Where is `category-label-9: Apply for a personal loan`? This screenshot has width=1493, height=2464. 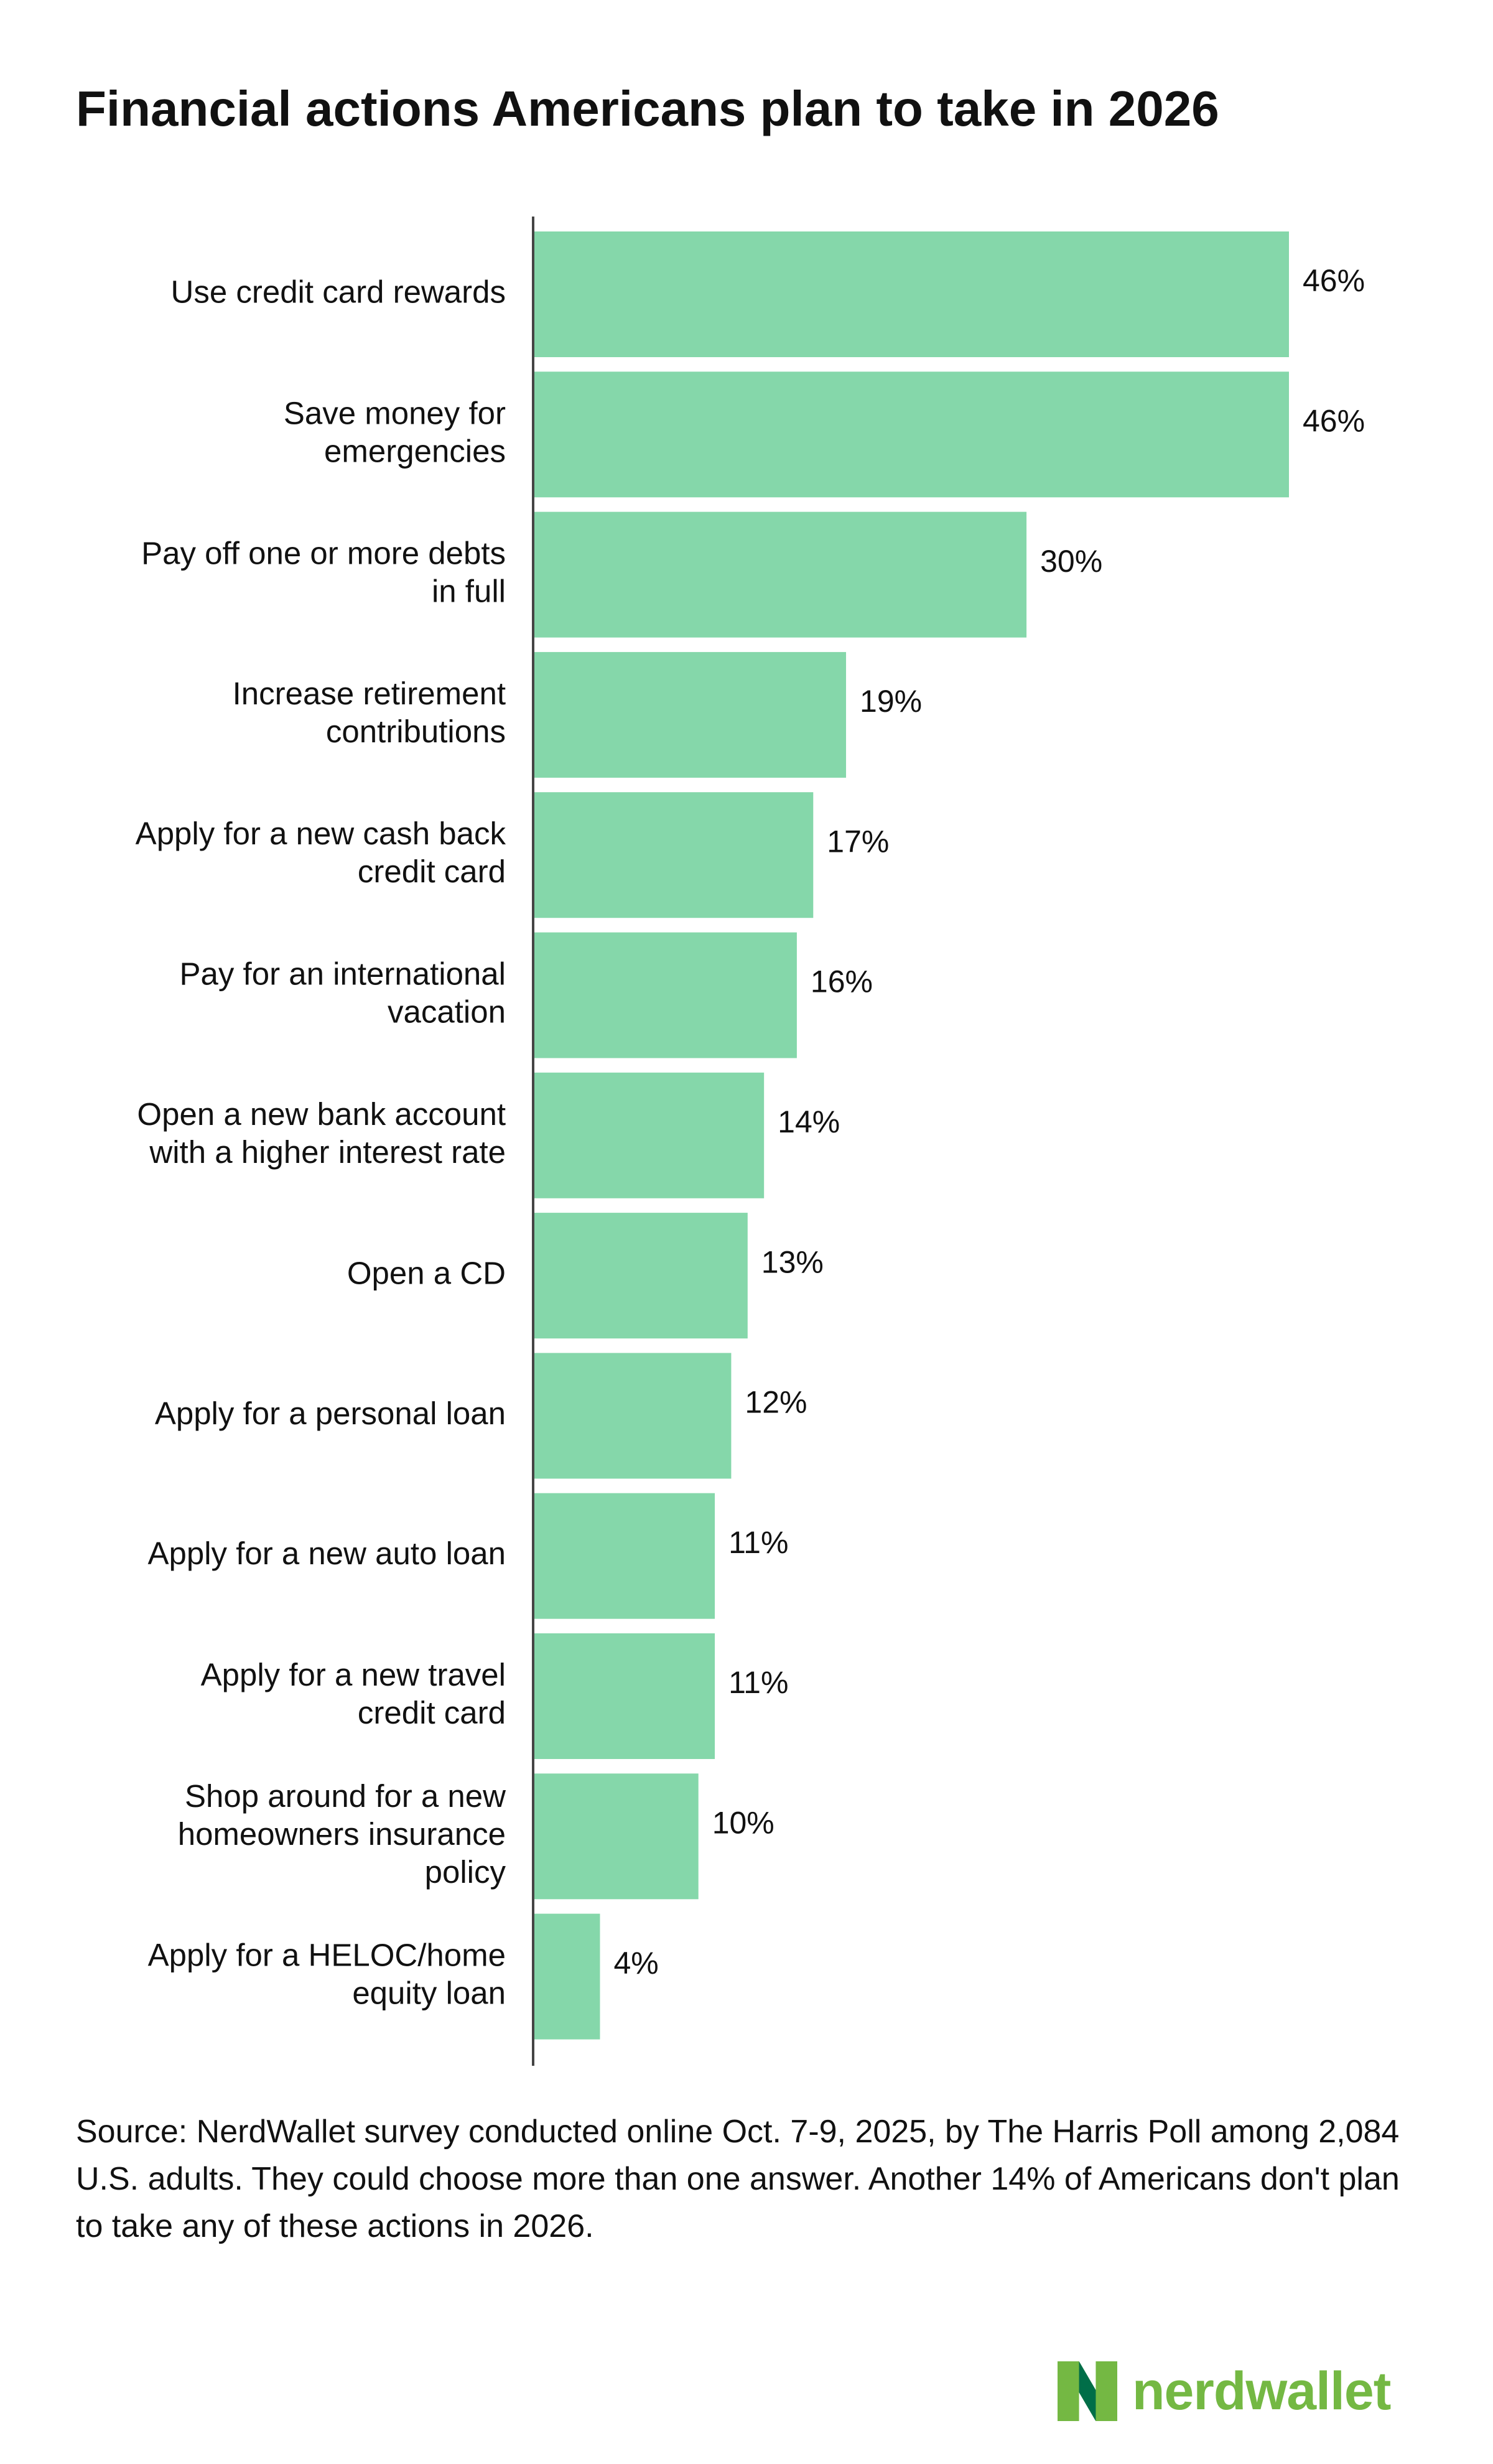
category-label-9: Apply for a personal loan is located at coordinates (330, 1413).